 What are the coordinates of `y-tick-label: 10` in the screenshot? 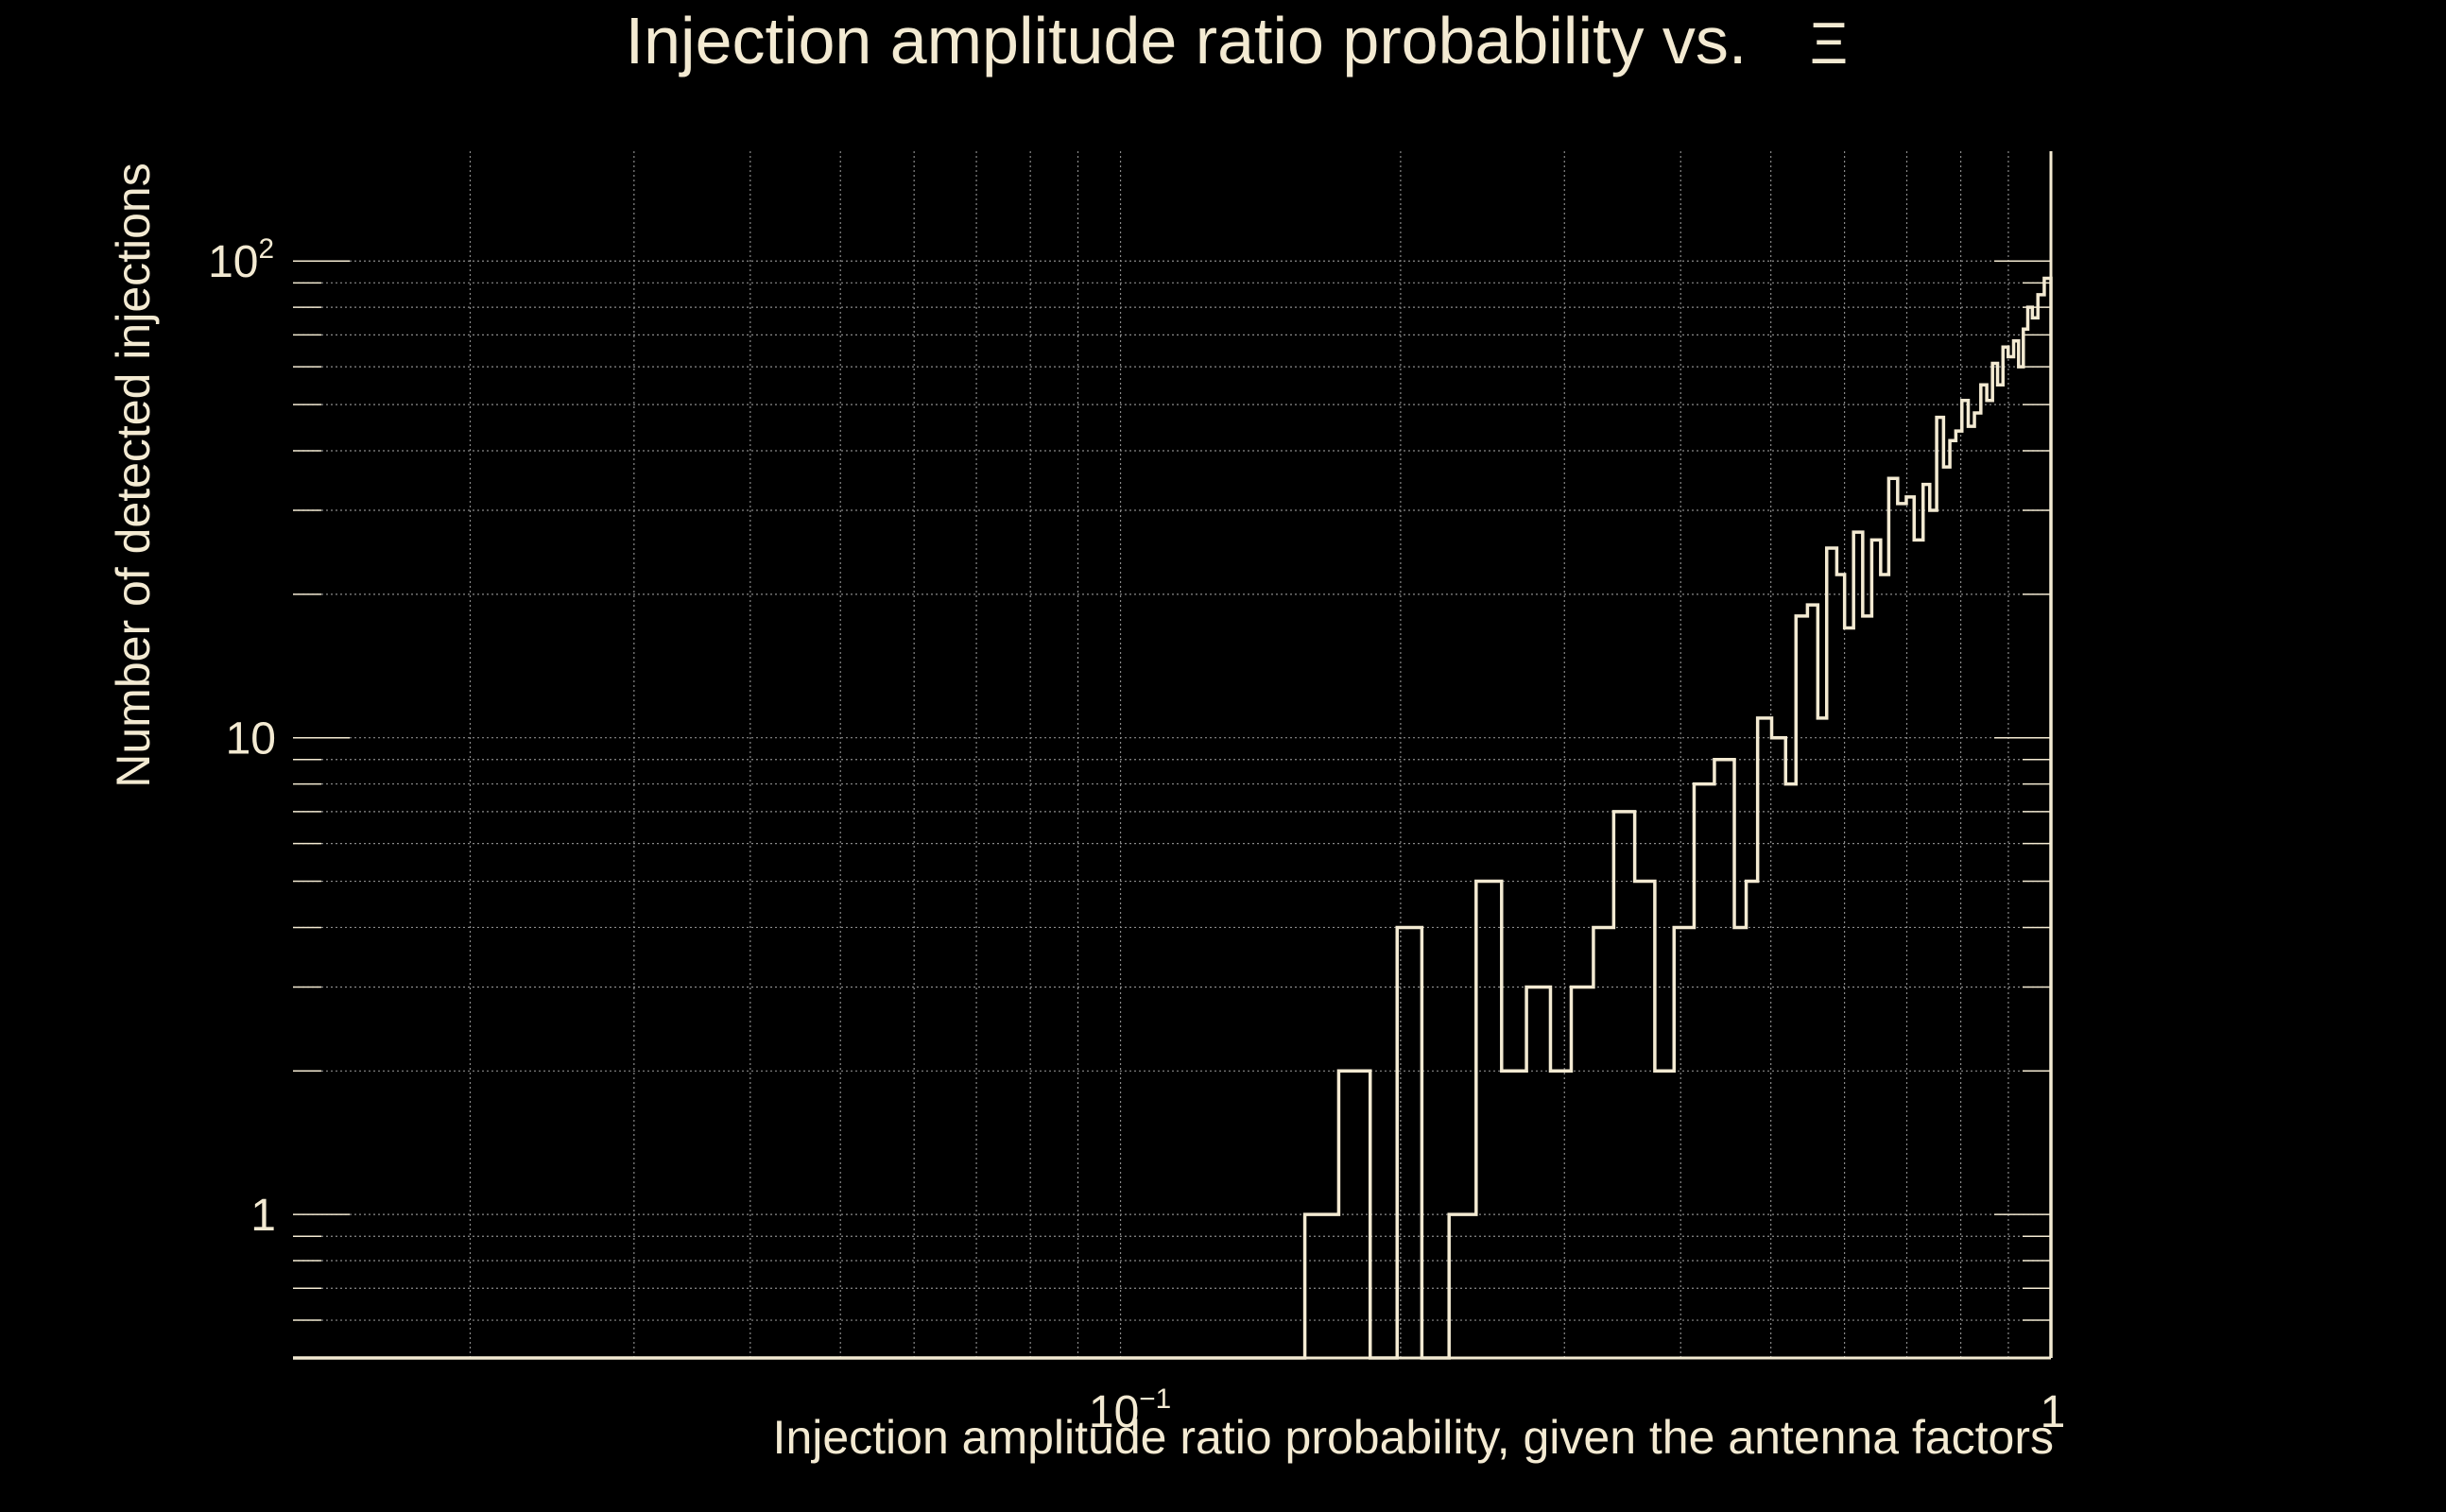 It's located at (251, 739).